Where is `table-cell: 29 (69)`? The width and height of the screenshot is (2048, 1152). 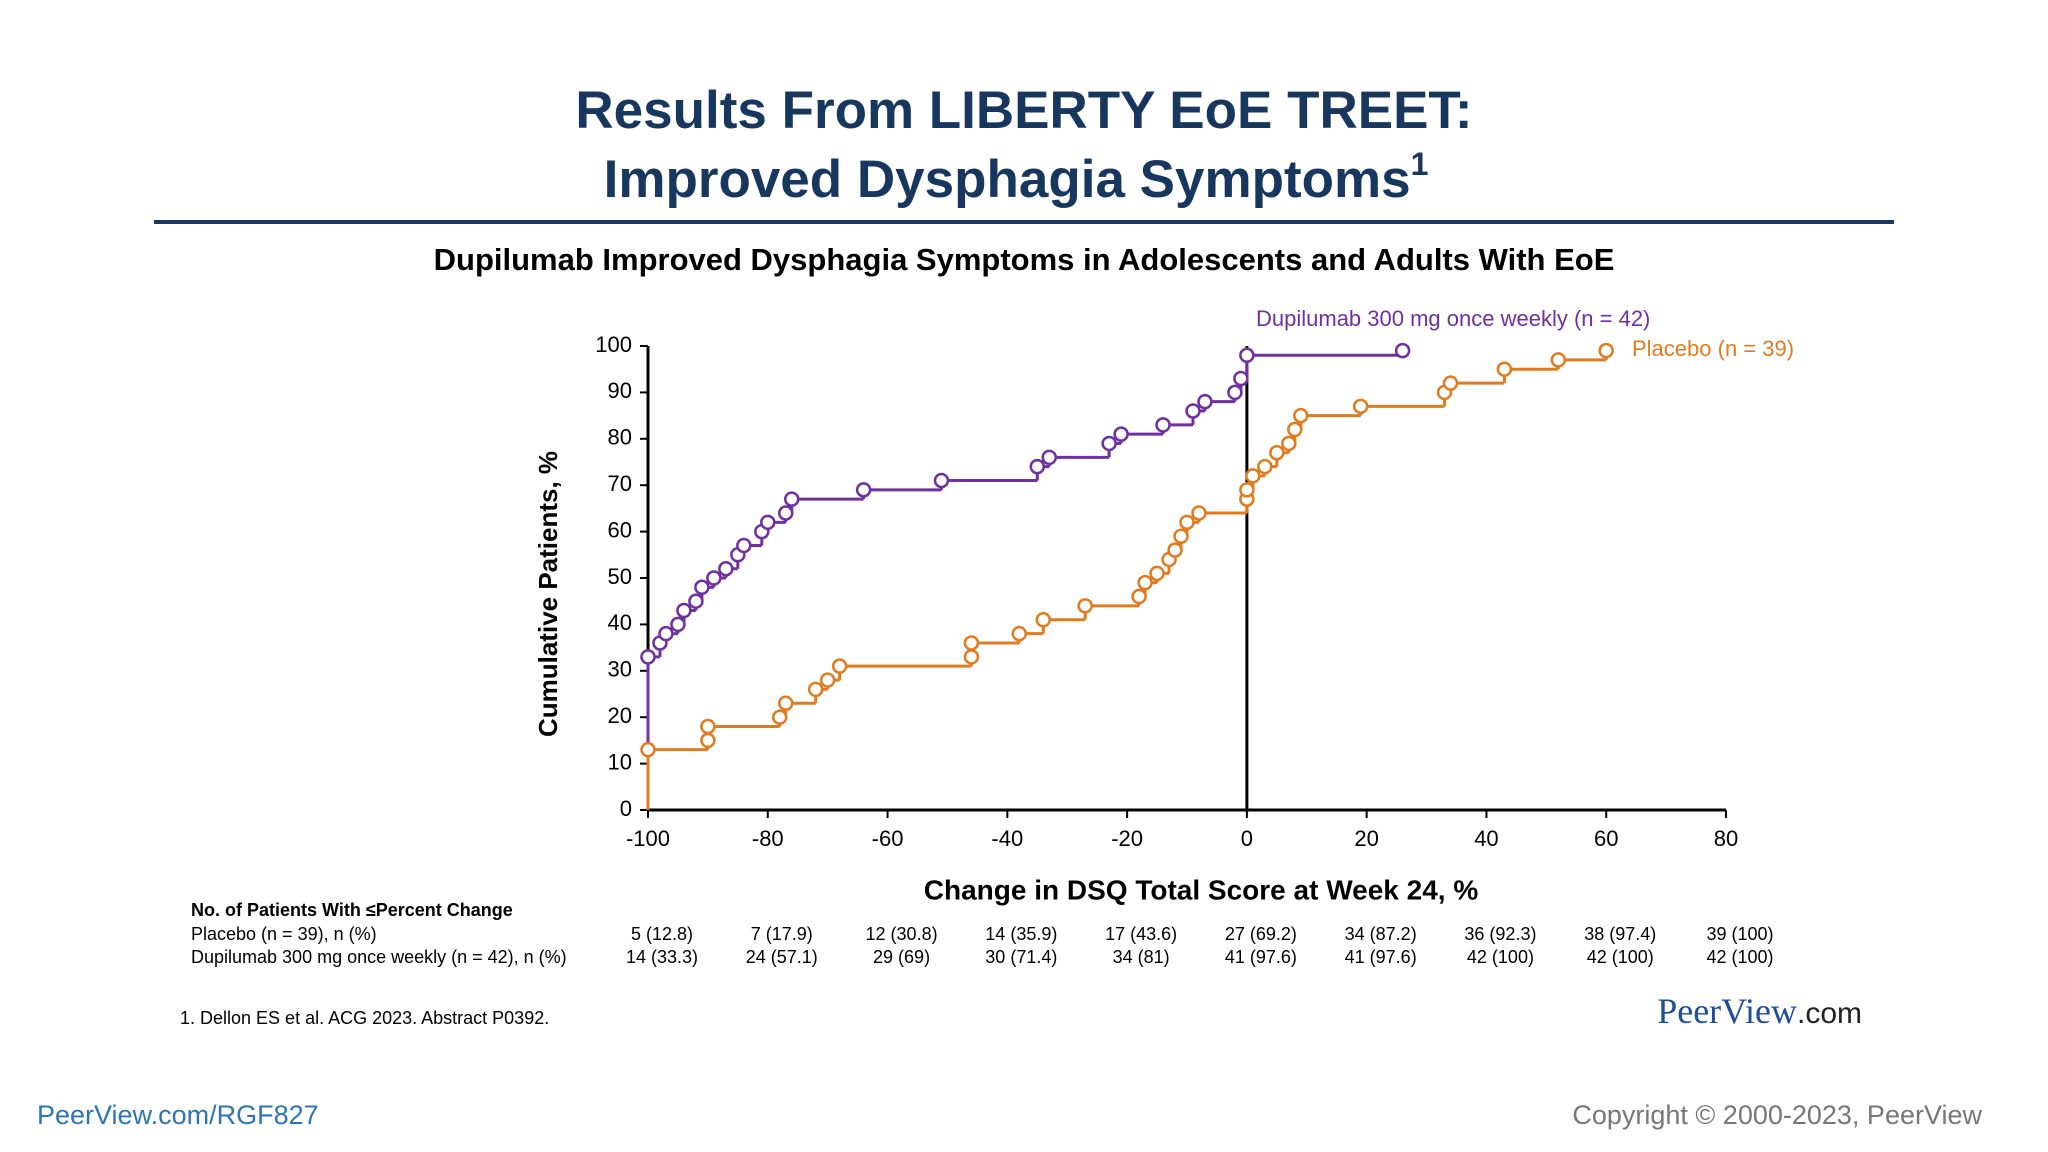 table-cell: 29 (69) is located at coordinates (901, 957).